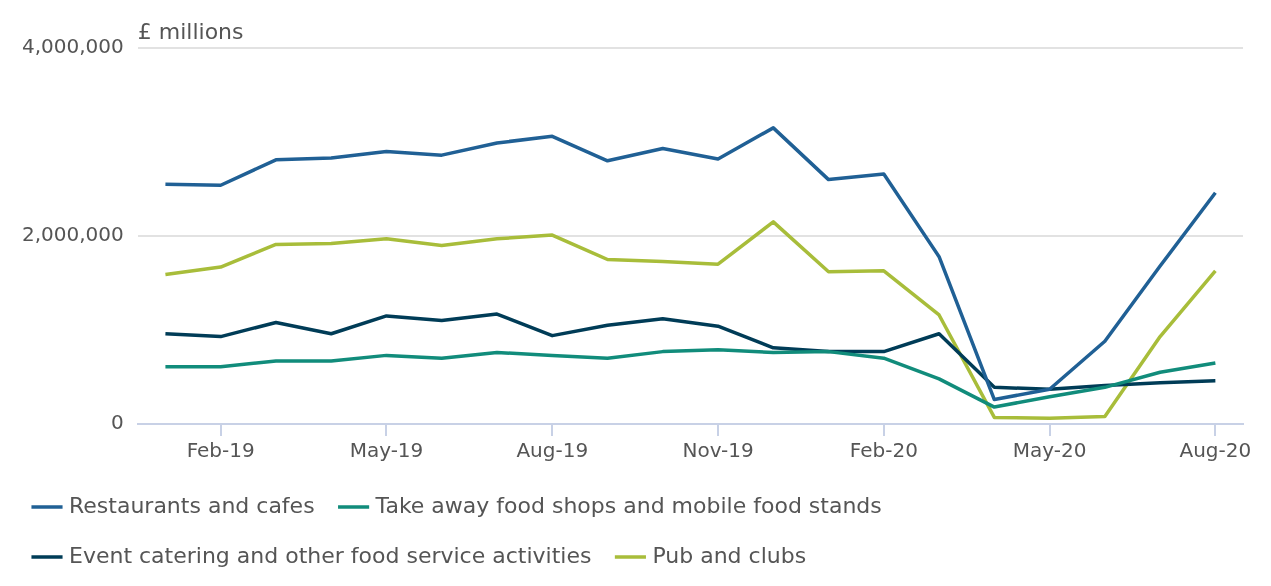  What do you see at coordinates (729, 555) in the screenshot?
I see `legend-label: Pub and clubs` at bounding box center [729, 555].